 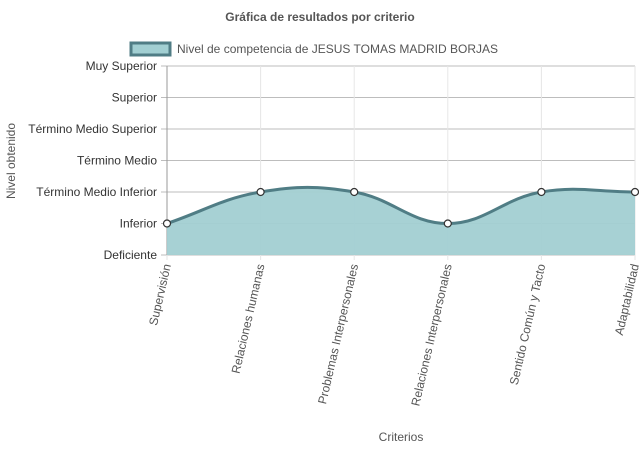 What do you see at coordinates (338, 334) in the screenshot?
I see `x-tick-label: Problemas Interpersonales` at bounding box center [338, 334].